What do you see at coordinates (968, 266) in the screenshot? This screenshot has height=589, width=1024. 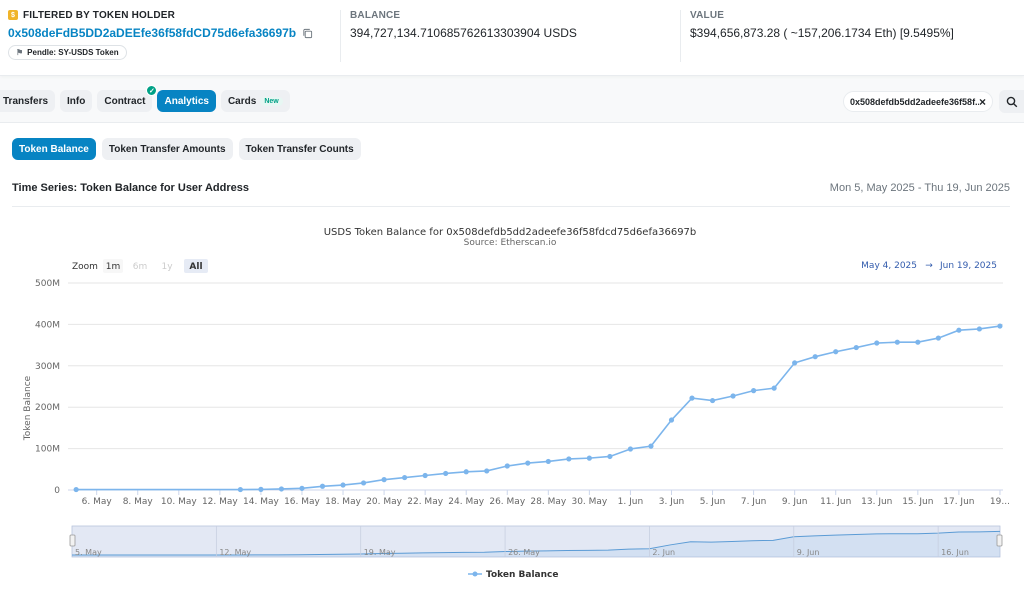 I see `range-to: Jun 19, 2025` at bounding box center [968, 266].